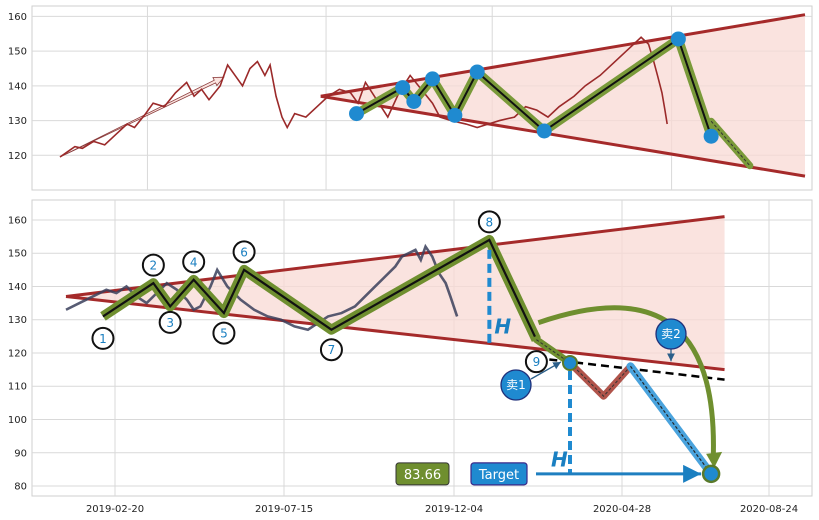  Describe the element at coordinates (17, 320) in the screenshot. I see `bottom-y-tick-label: 130` at that location.